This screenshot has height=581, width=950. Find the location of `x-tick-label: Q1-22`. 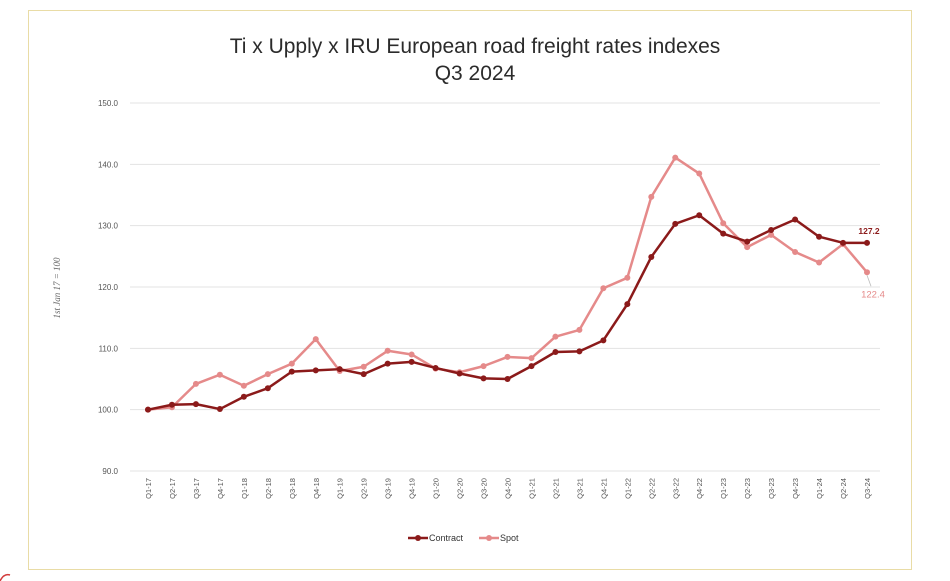

x-tick-label: Q1-22 is located at coordinates (627, 488).